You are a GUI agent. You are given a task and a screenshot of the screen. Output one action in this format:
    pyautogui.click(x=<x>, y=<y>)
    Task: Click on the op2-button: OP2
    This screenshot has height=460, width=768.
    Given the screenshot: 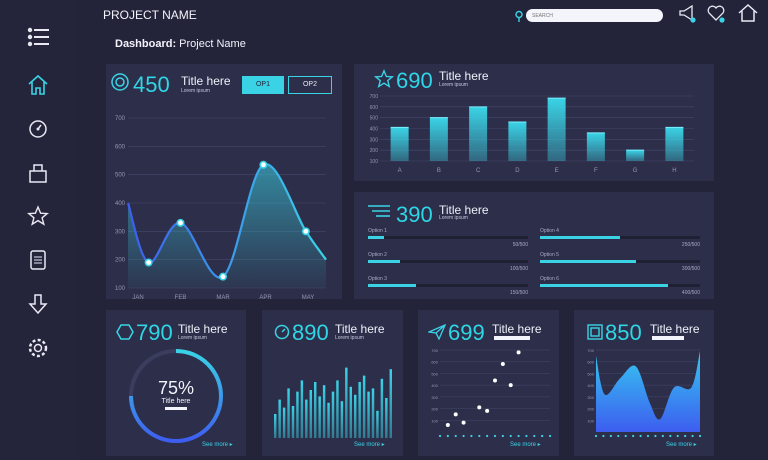 What is the action you would take?
    pyautogui.click(x=310, y=85)
    